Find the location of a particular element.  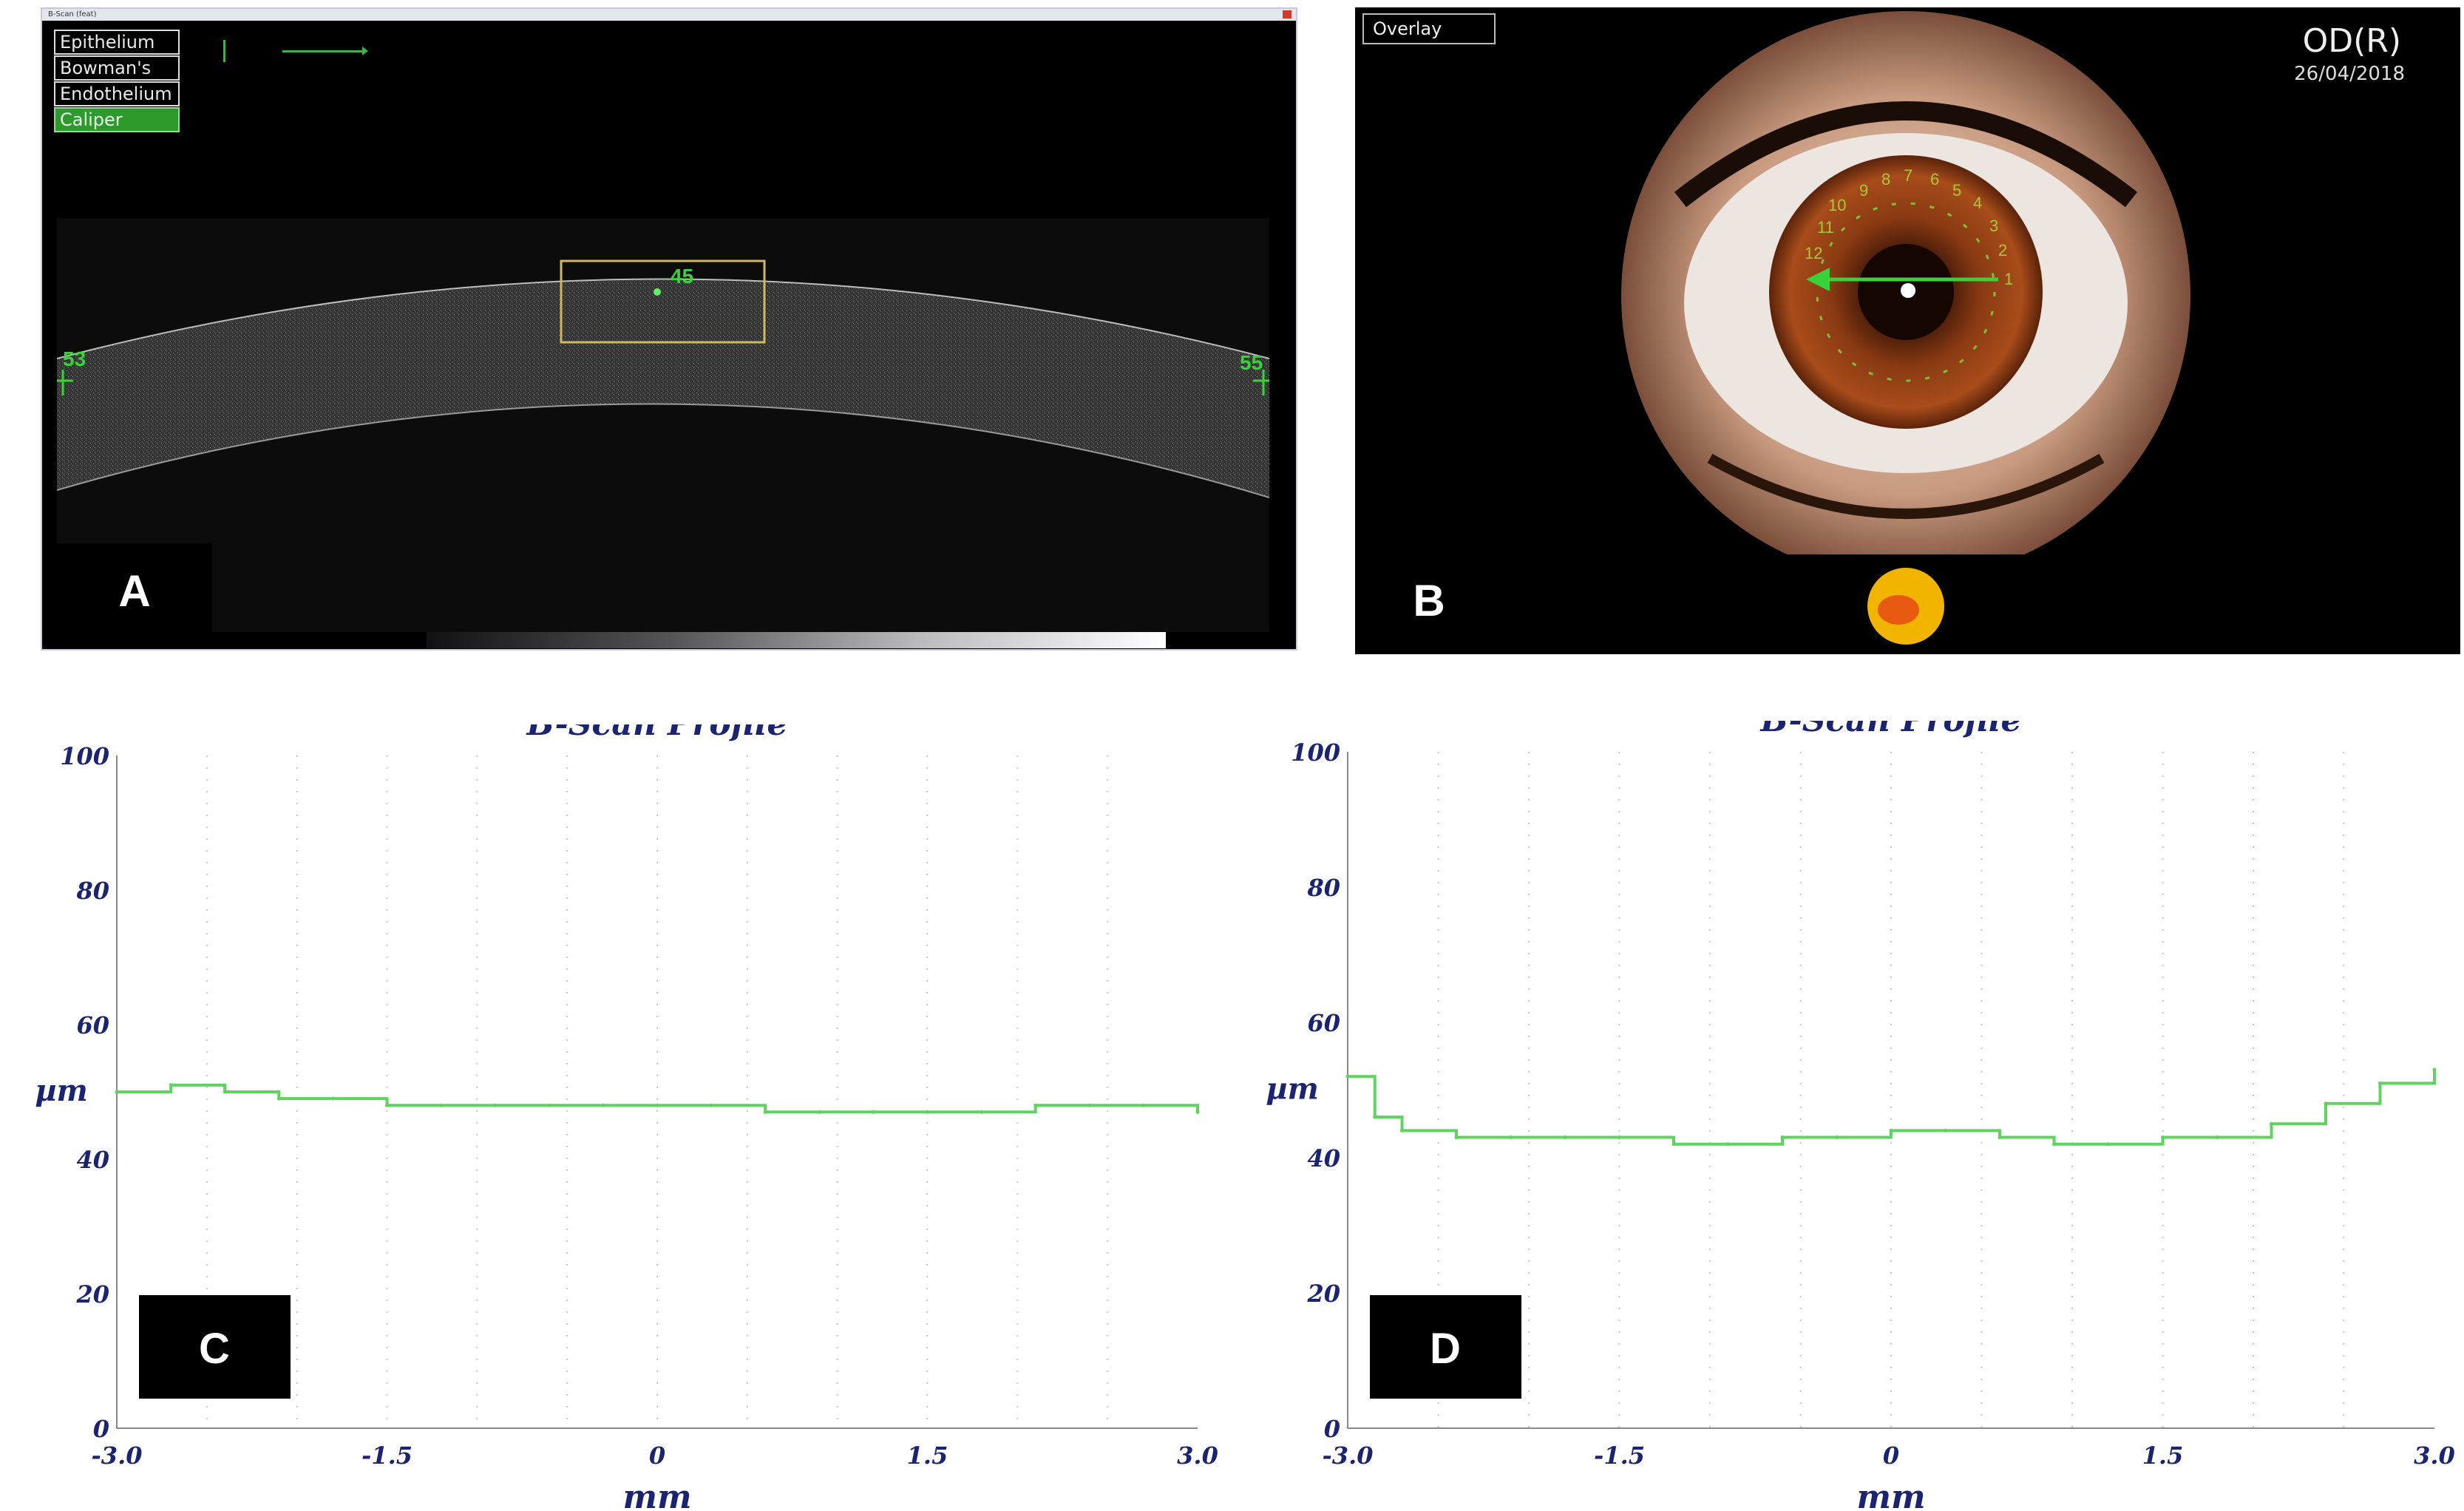

clock-number-4: 4 is located at coordinates (1977, 203).